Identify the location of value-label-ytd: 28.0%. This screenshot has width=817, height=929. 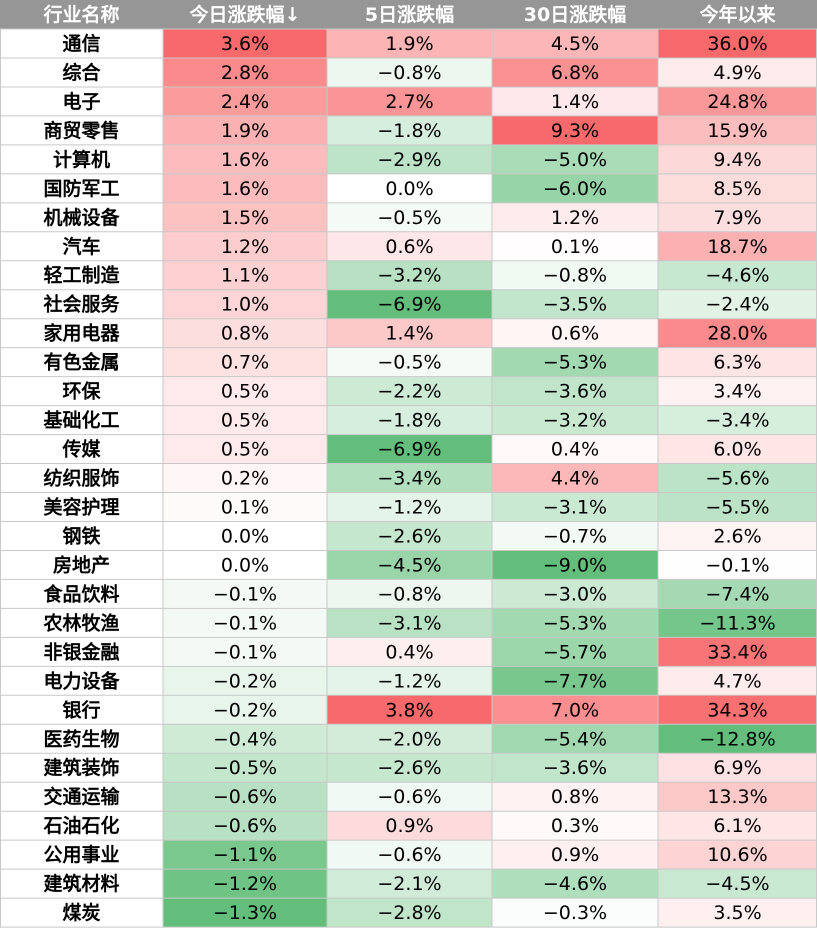
(737, 334).